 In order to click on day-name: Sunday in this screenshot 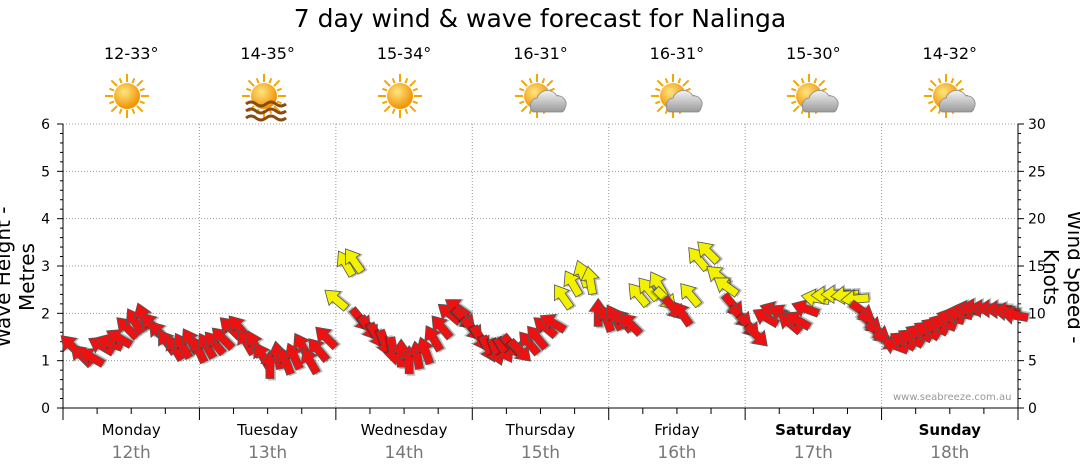, I will do `click(949, 430)`.